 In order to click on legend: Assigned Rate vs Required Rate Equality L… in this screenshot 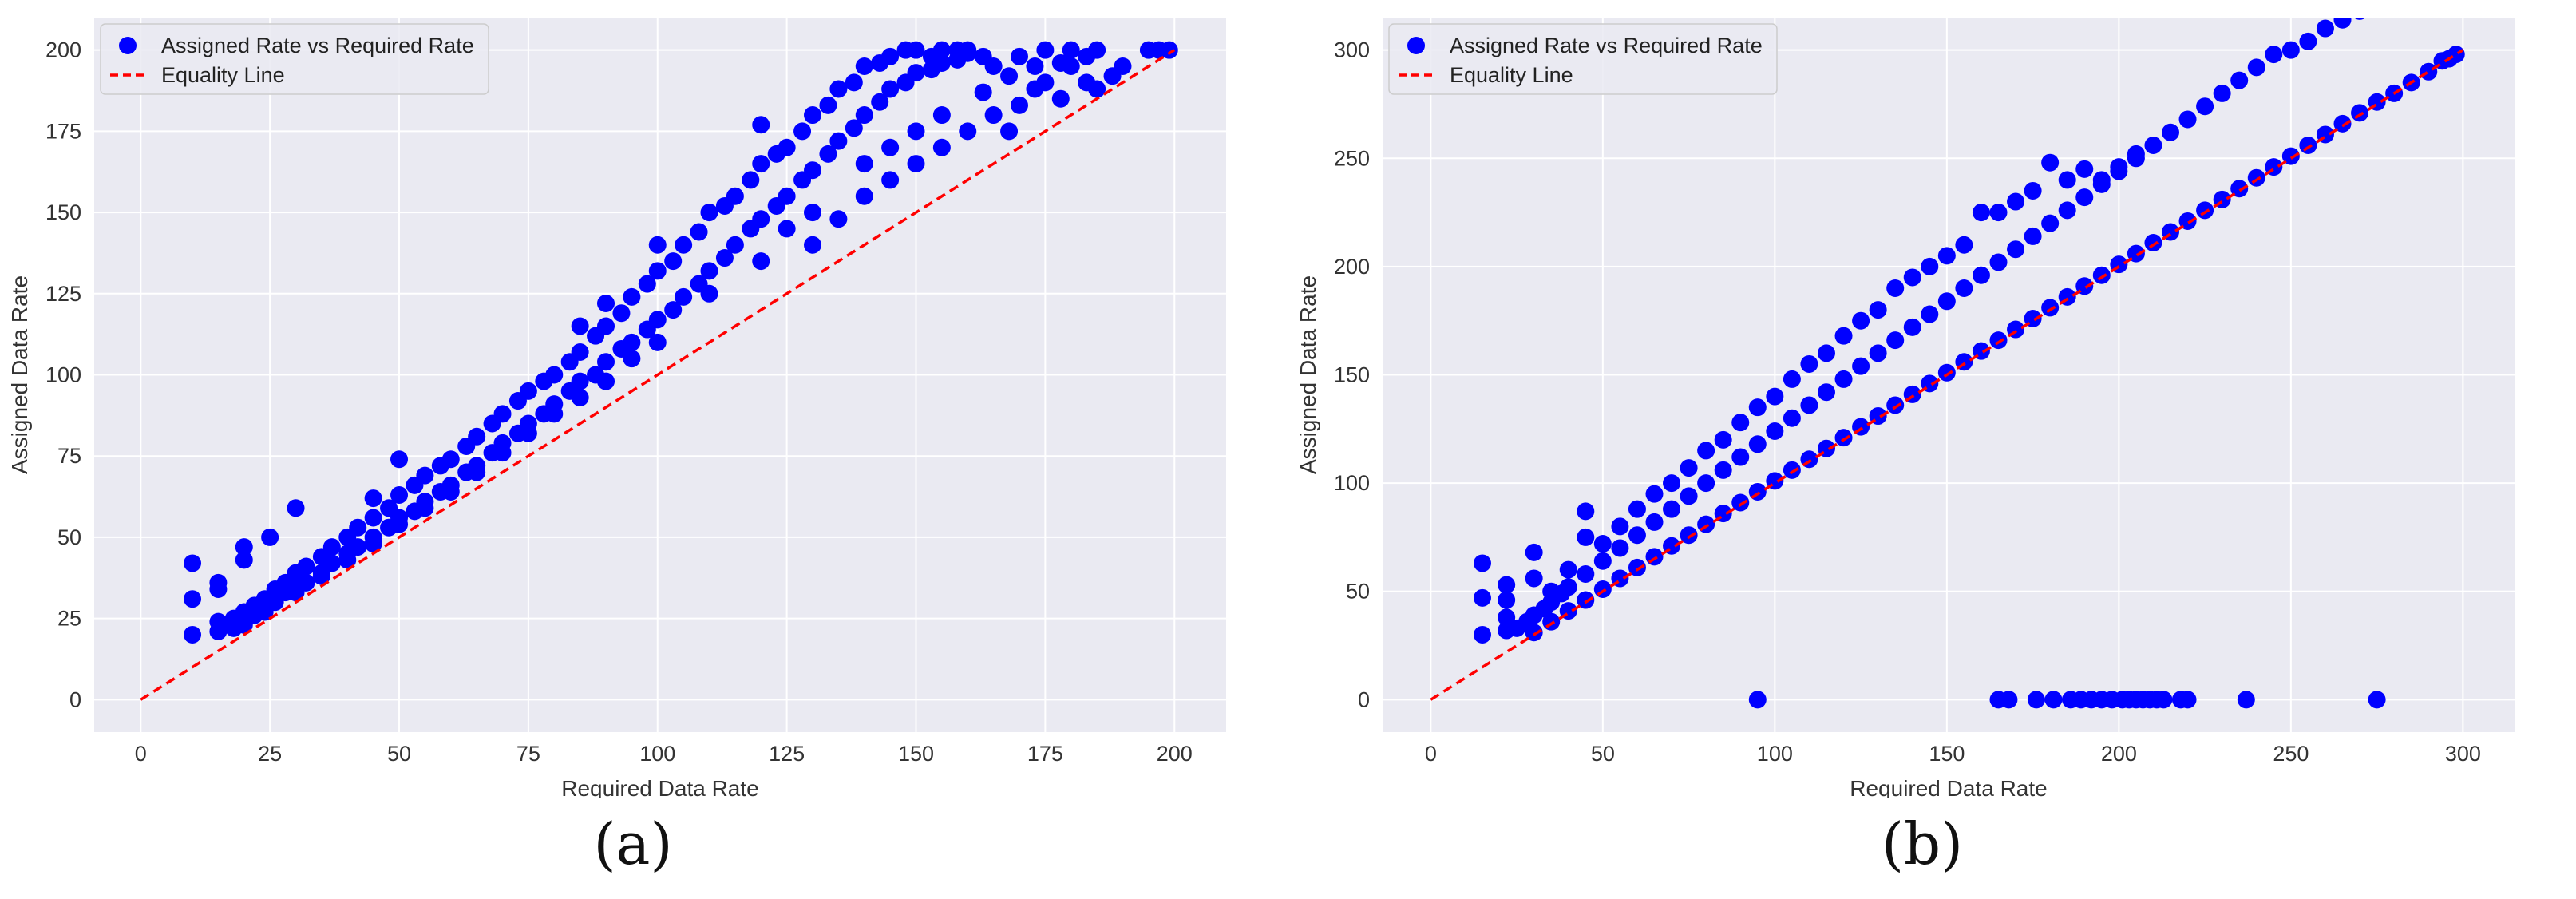, I will do `click(1583, 59)`.